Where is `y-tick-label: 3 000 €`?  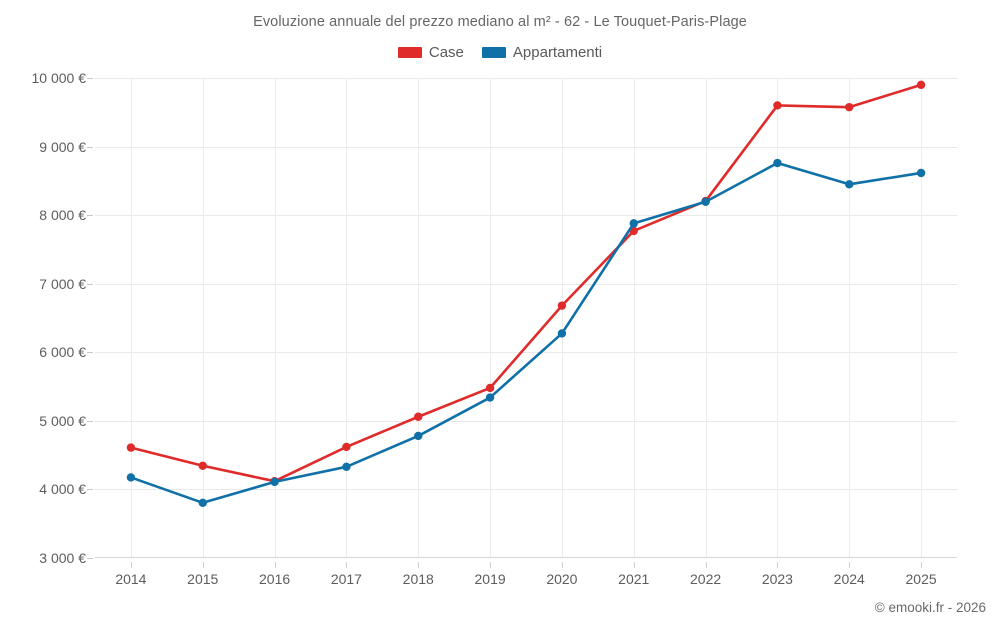 y-tick-label: 3 000 € is located at coordinates (62, 558).